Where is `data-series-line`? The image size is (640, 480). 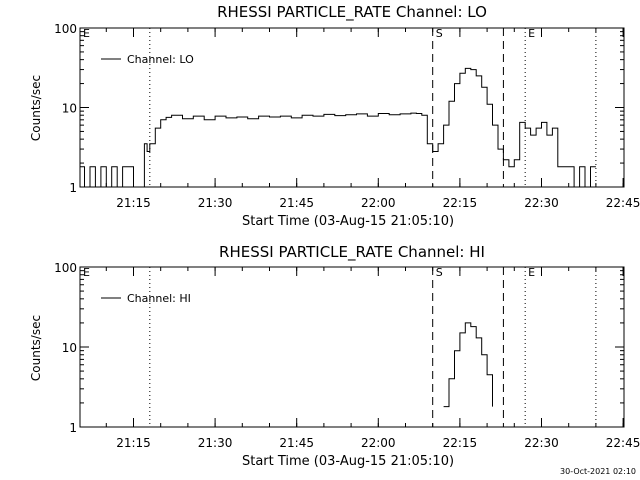
data-series-line is located at coordinates (468, 365).